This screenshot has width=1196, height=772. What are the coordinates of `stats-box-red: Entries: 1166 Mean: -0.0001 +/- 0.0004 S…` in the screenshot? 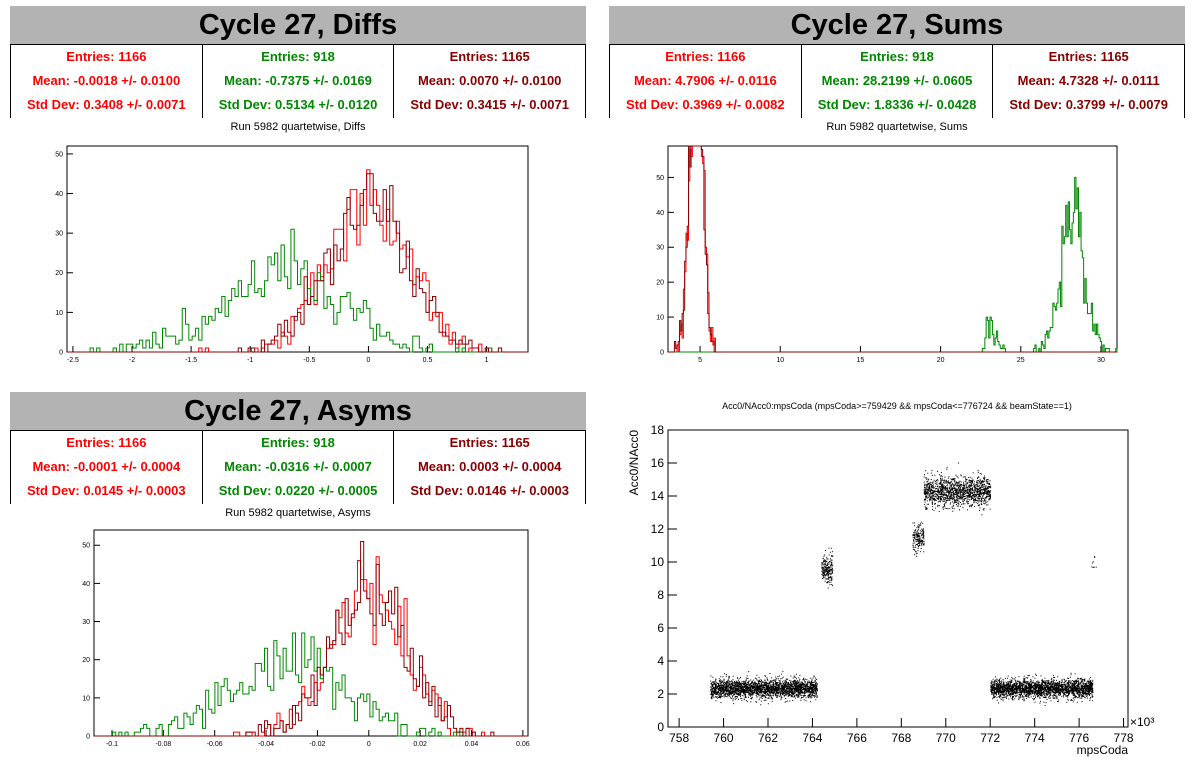 It's located at (107, 467).